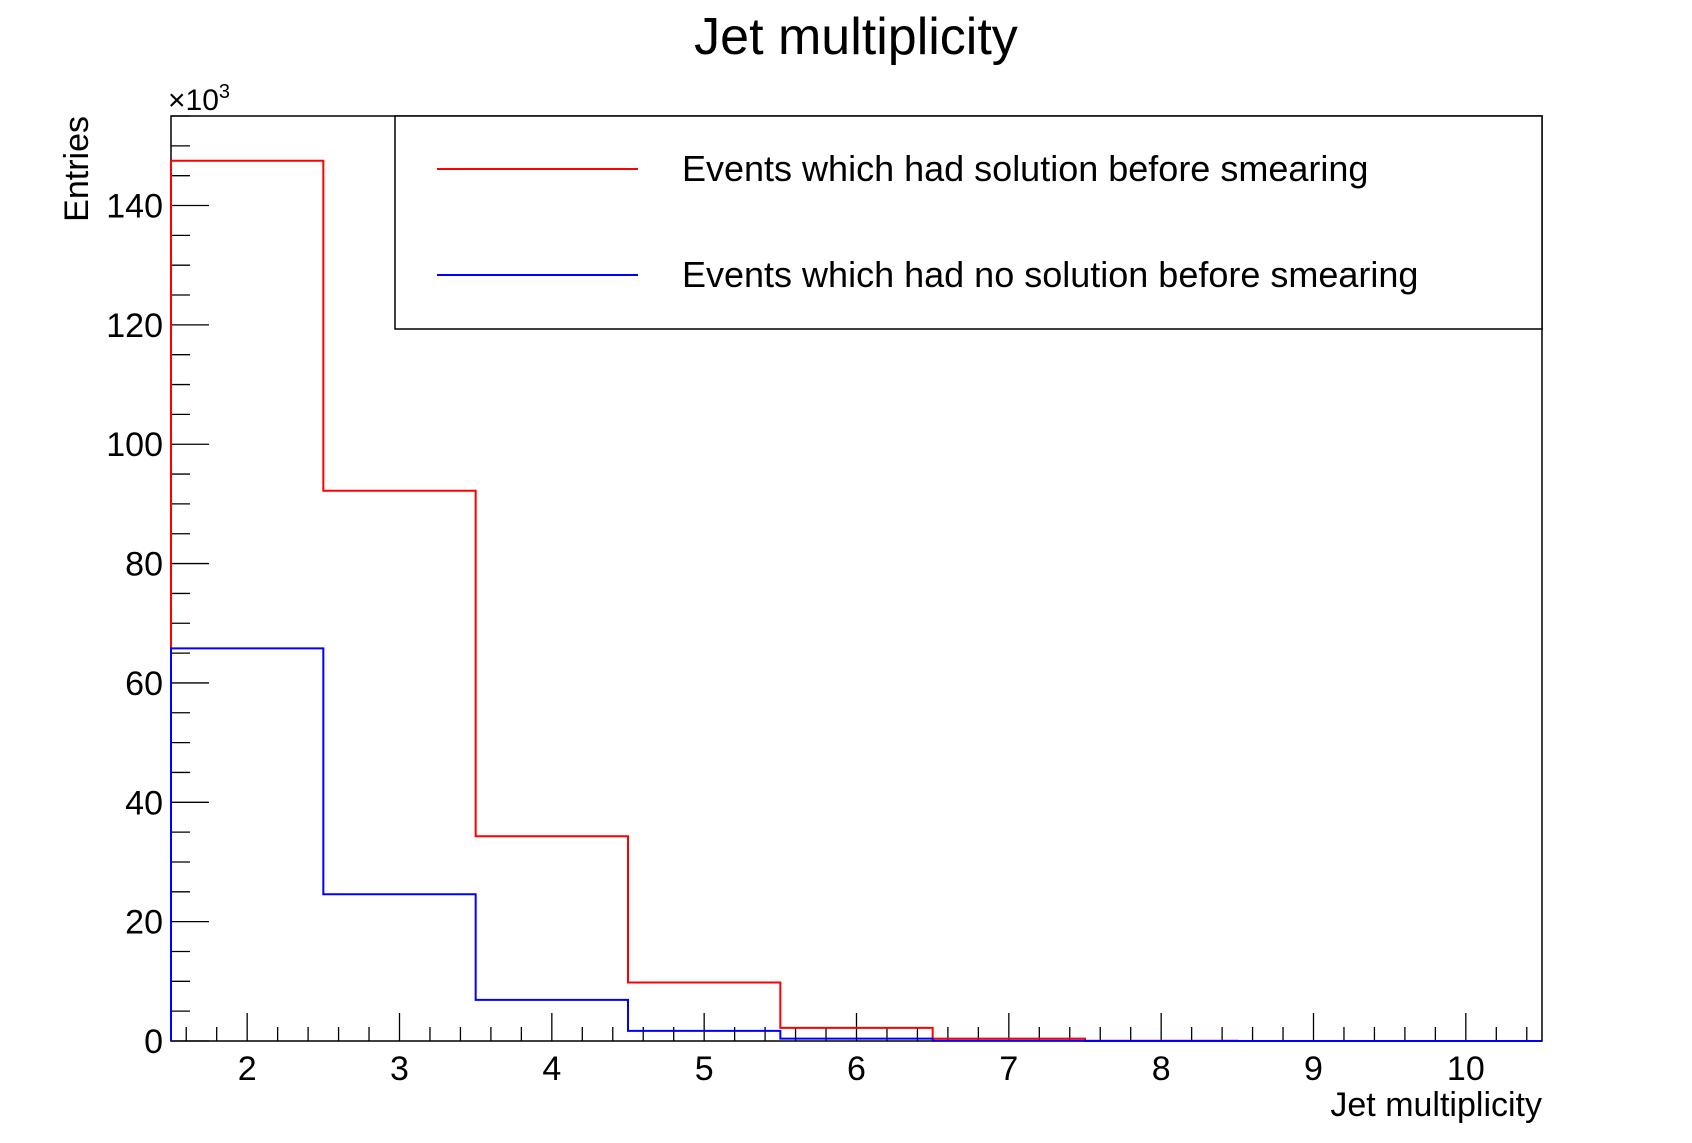  What do you see at coordinates (144, 684) in the screenshot?
I see `y-tick-label: 60` at bounding box center [144, 684].